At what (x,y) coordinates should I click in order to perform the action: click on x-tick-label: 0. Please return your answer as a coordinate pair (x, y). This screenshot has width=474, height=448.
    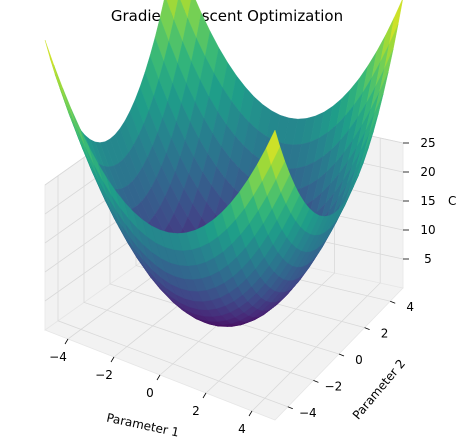
    Looking at the image, I should click on (150, 393).